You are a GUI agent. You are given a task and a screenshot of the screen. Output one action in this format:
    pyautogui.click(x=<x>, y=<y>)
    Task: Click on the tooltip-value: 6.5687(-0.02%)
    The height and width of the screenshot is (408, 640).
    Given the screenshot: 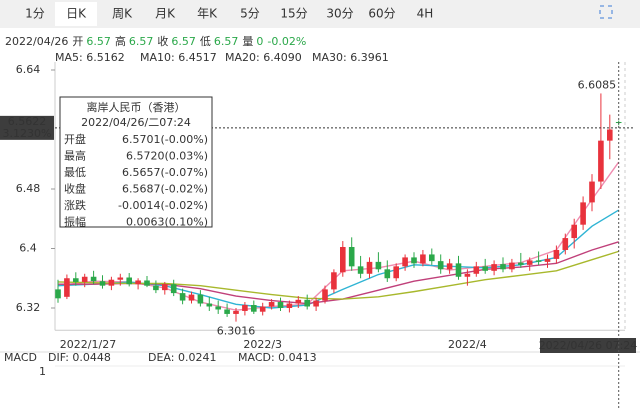 What is the action you would take?
    pyautogui.click(x=165, y=189)
    